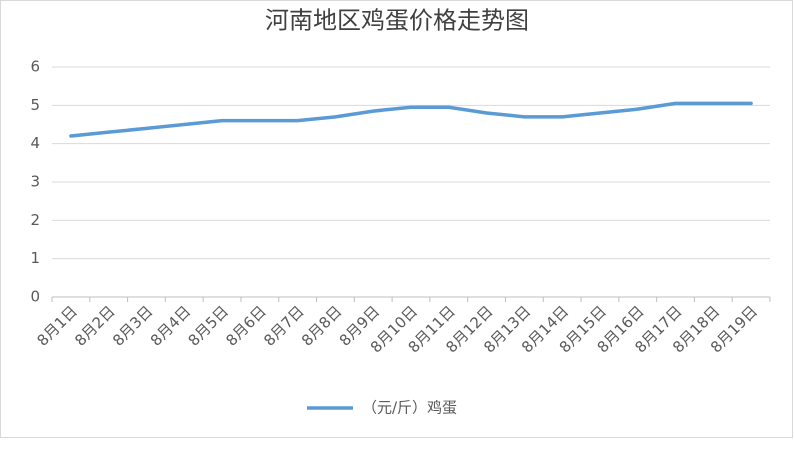 Image resolution: width=794 pixels, height=452 pixels. I want to click on line-series, so click(411, 119).